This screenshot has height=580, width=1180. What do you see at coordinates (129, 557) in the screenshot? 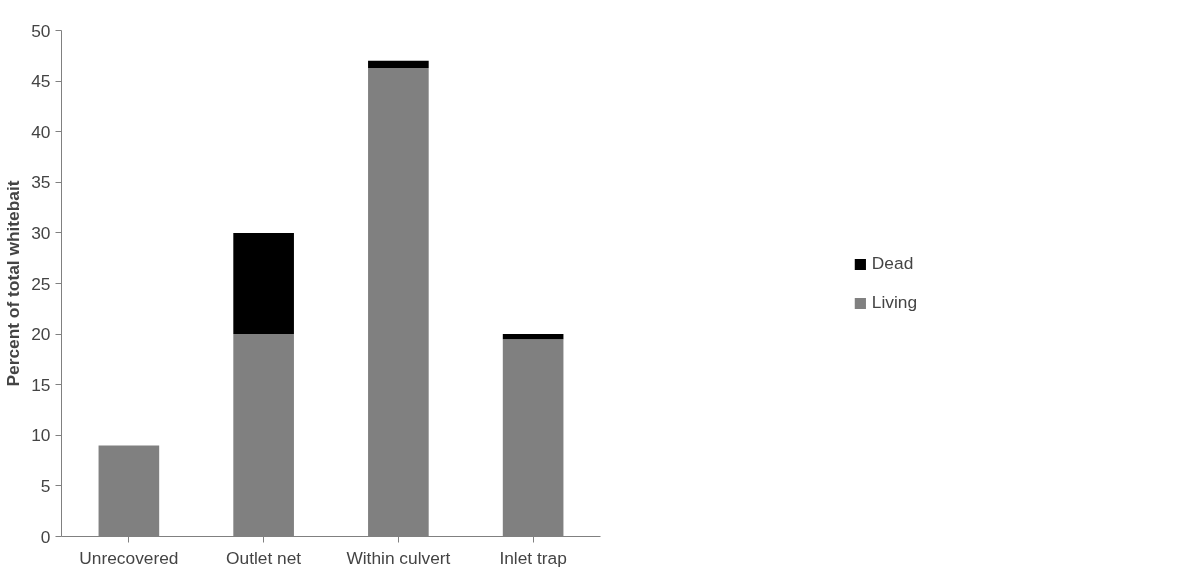
I see `x-tick-label: Unrecovered` at bounding box center [129, 557].